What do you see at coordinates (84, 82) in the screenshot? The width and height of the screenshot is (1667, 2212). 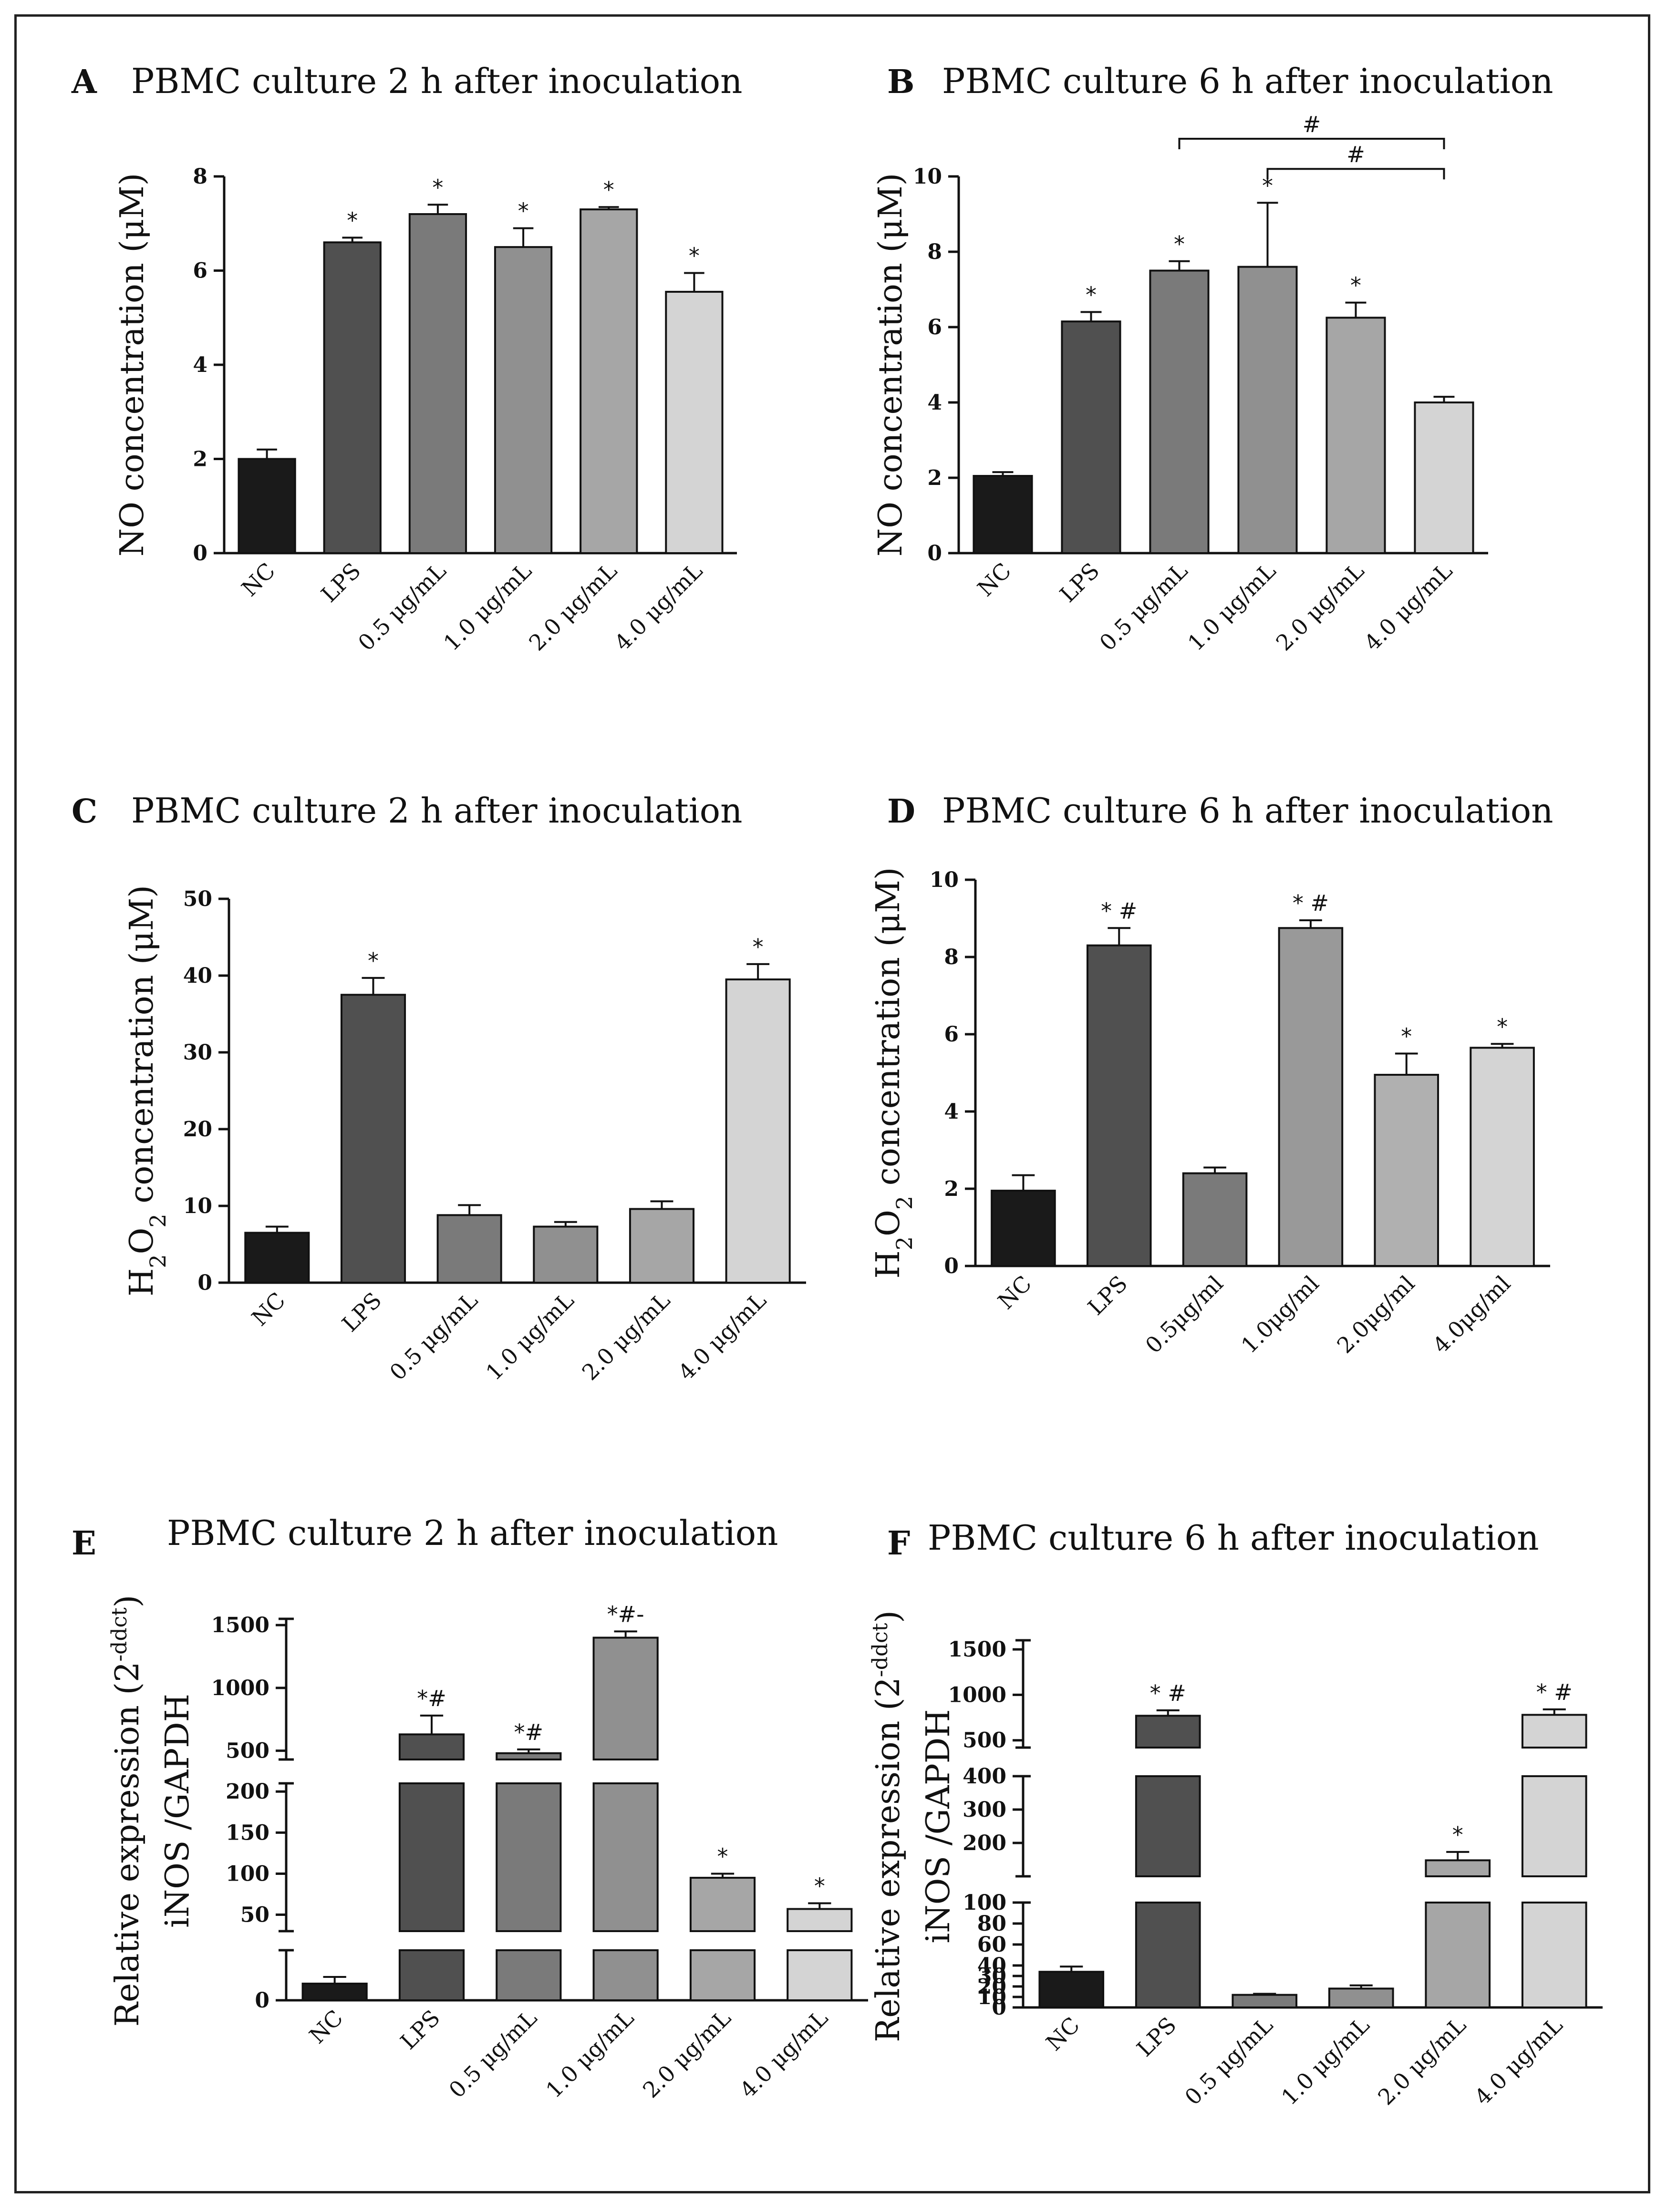 I see `panel-letter: A` at bounding box center [84, 82].